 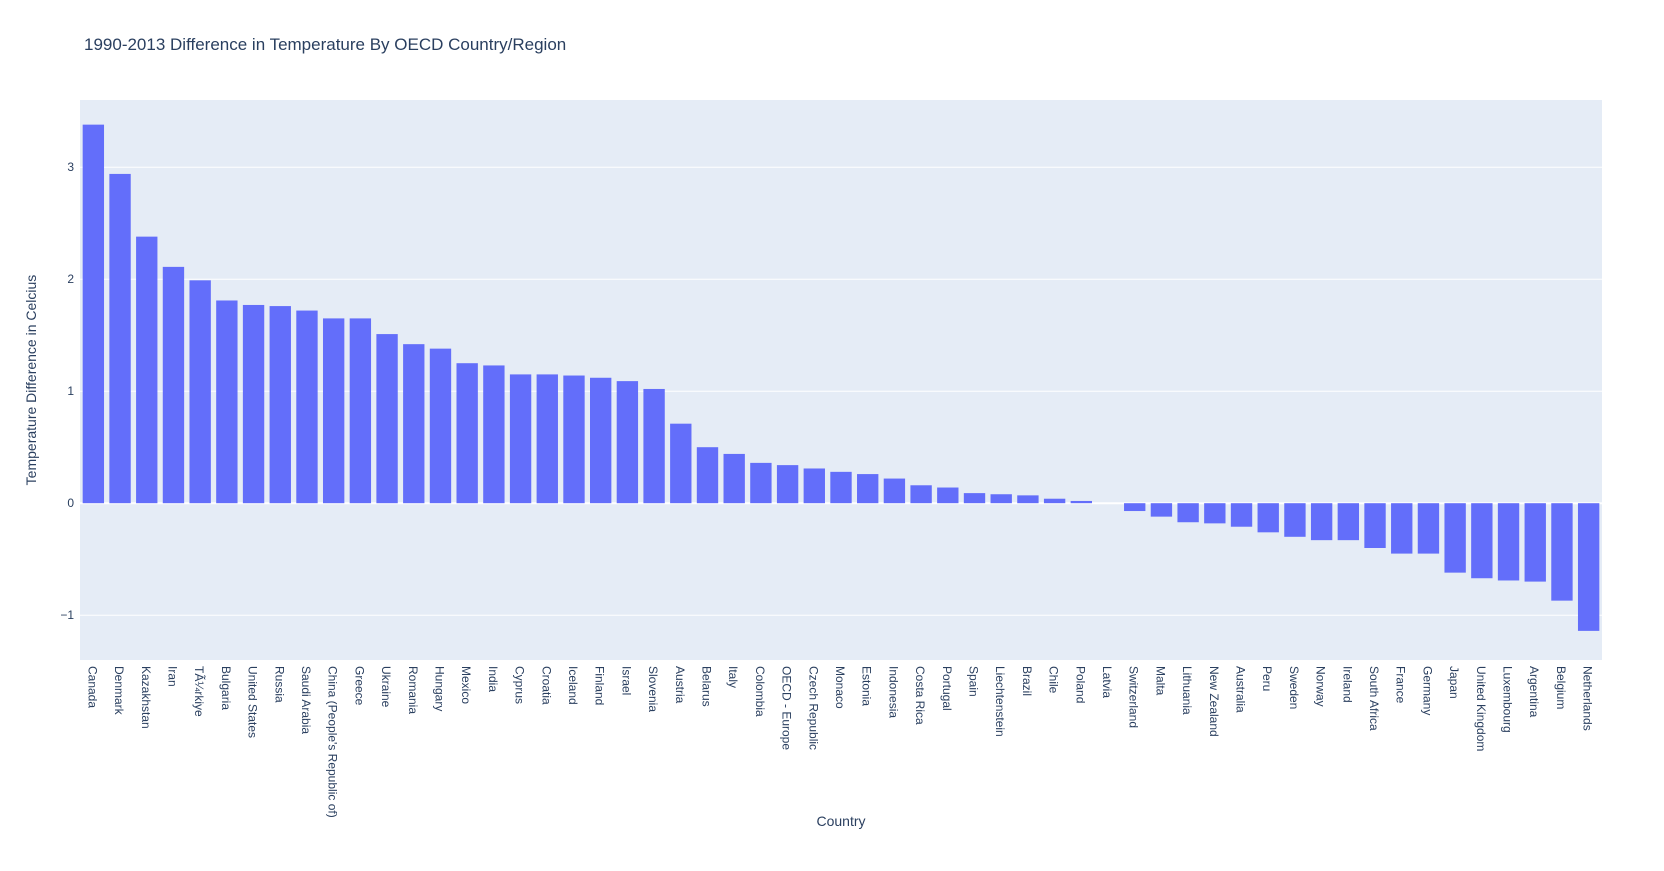 What do you see at coordinates (1107, 682) in the screenshot?
I see `x-tick-label: Latvia` at bounding box center [1107, 682].